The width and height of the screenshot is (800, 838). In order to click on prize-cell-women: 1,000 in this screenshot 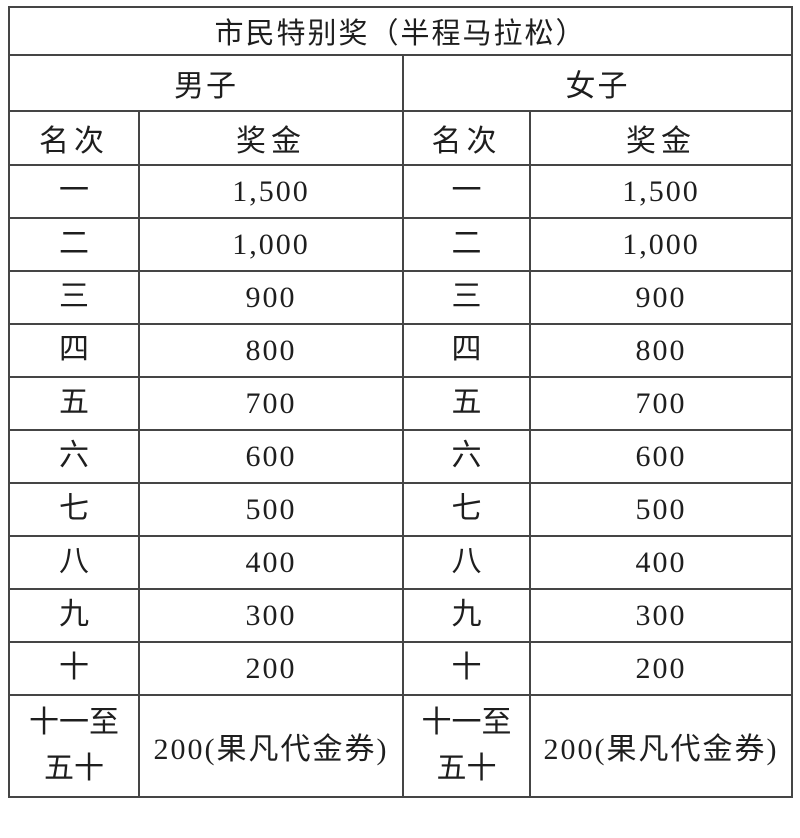, I will do `click(661, 244)`.